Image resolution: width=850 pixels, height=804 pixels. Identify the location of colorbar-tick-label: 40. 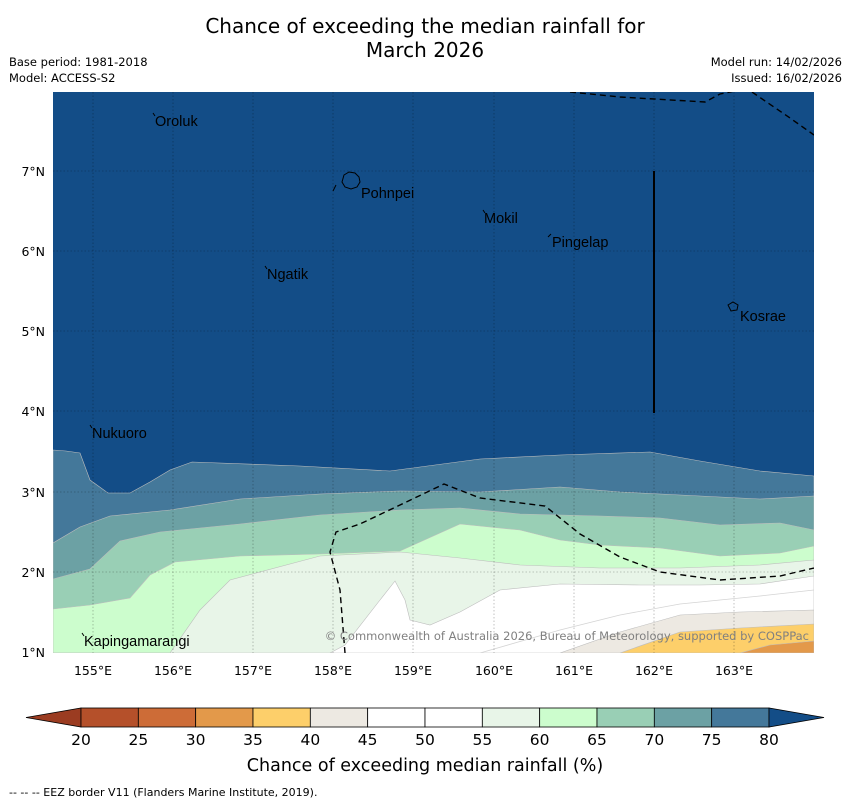
(310, 740).